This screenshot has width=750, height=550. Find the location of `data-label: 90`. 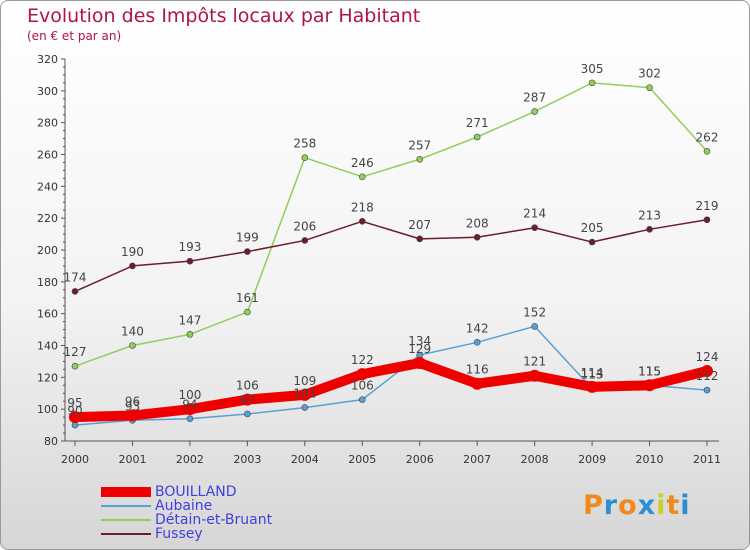

data-label: 90 is located at coordinates (74, 411).